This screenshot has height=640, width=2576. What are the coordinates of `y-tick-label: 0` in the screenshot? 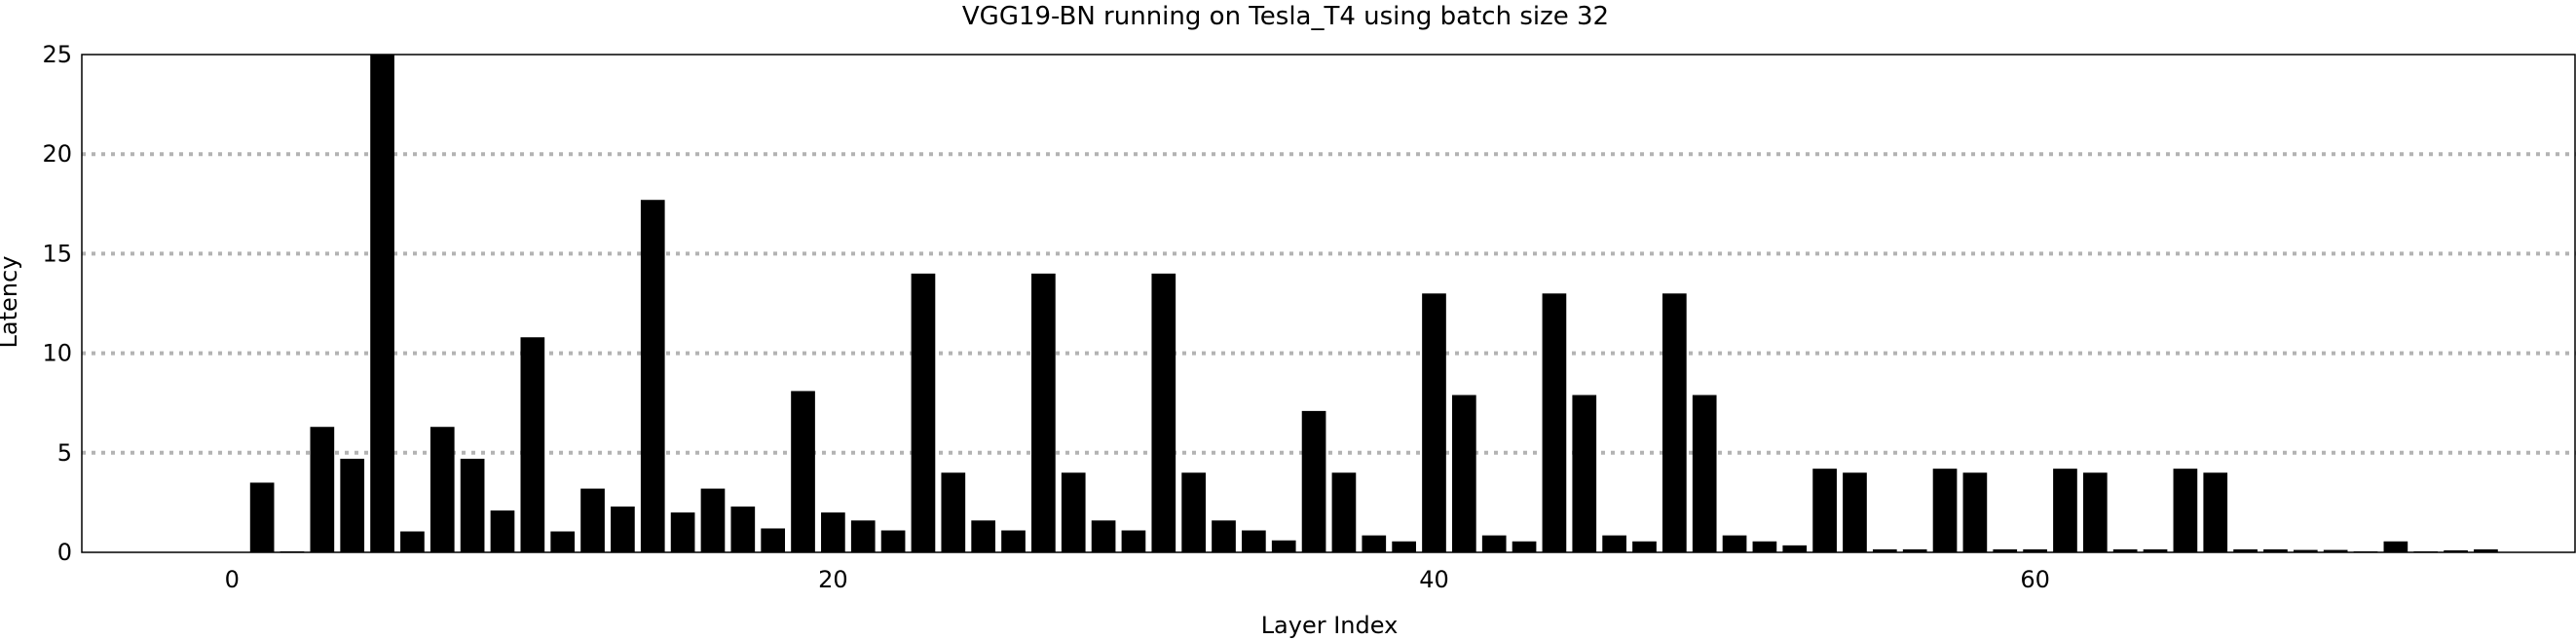 It's located at (64, 552).